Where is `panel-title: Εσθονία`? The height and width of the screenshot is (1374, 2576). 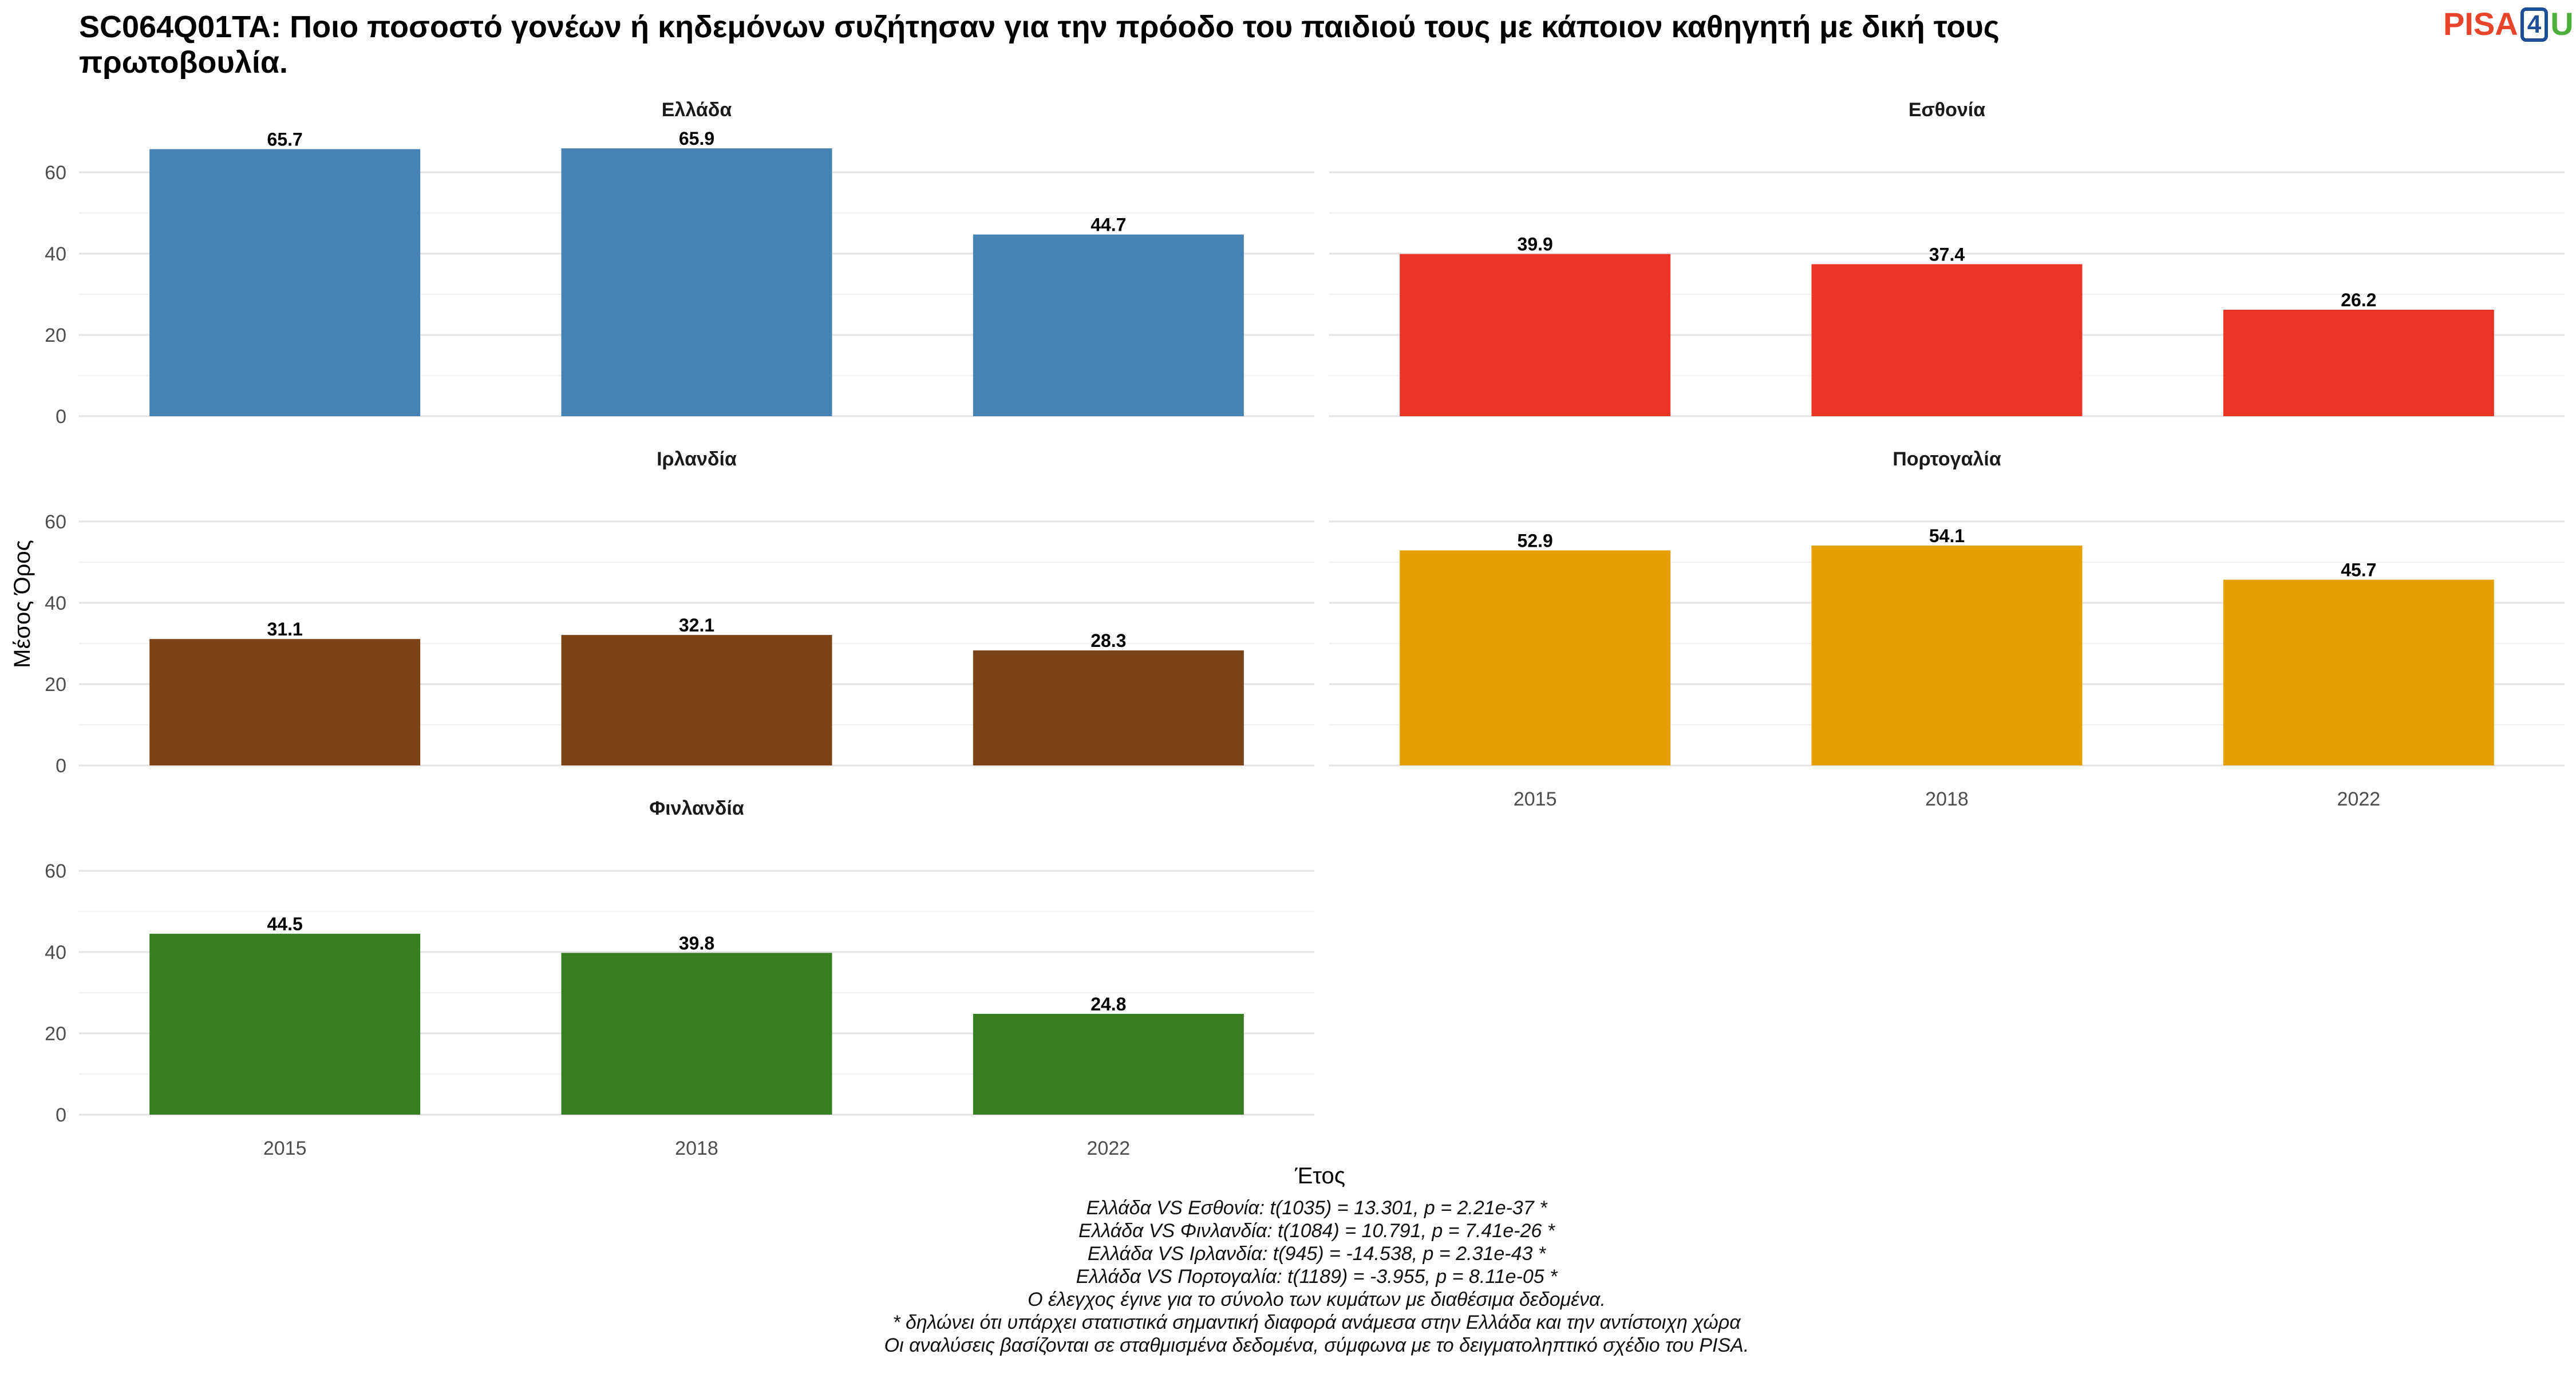
panel-title: Εσθονία is located at coordinates (1947, 110).